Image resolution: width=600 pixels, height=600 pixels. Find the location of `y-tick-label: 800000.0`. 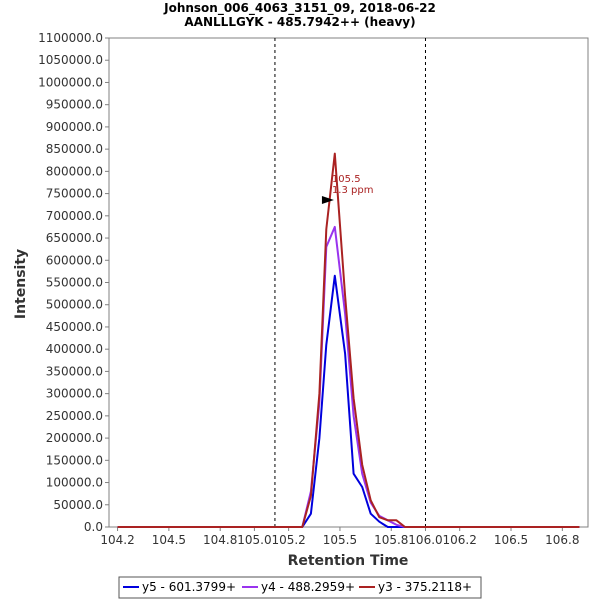

y-tick-label: 800000.0 is located at coordinates (74, 171).